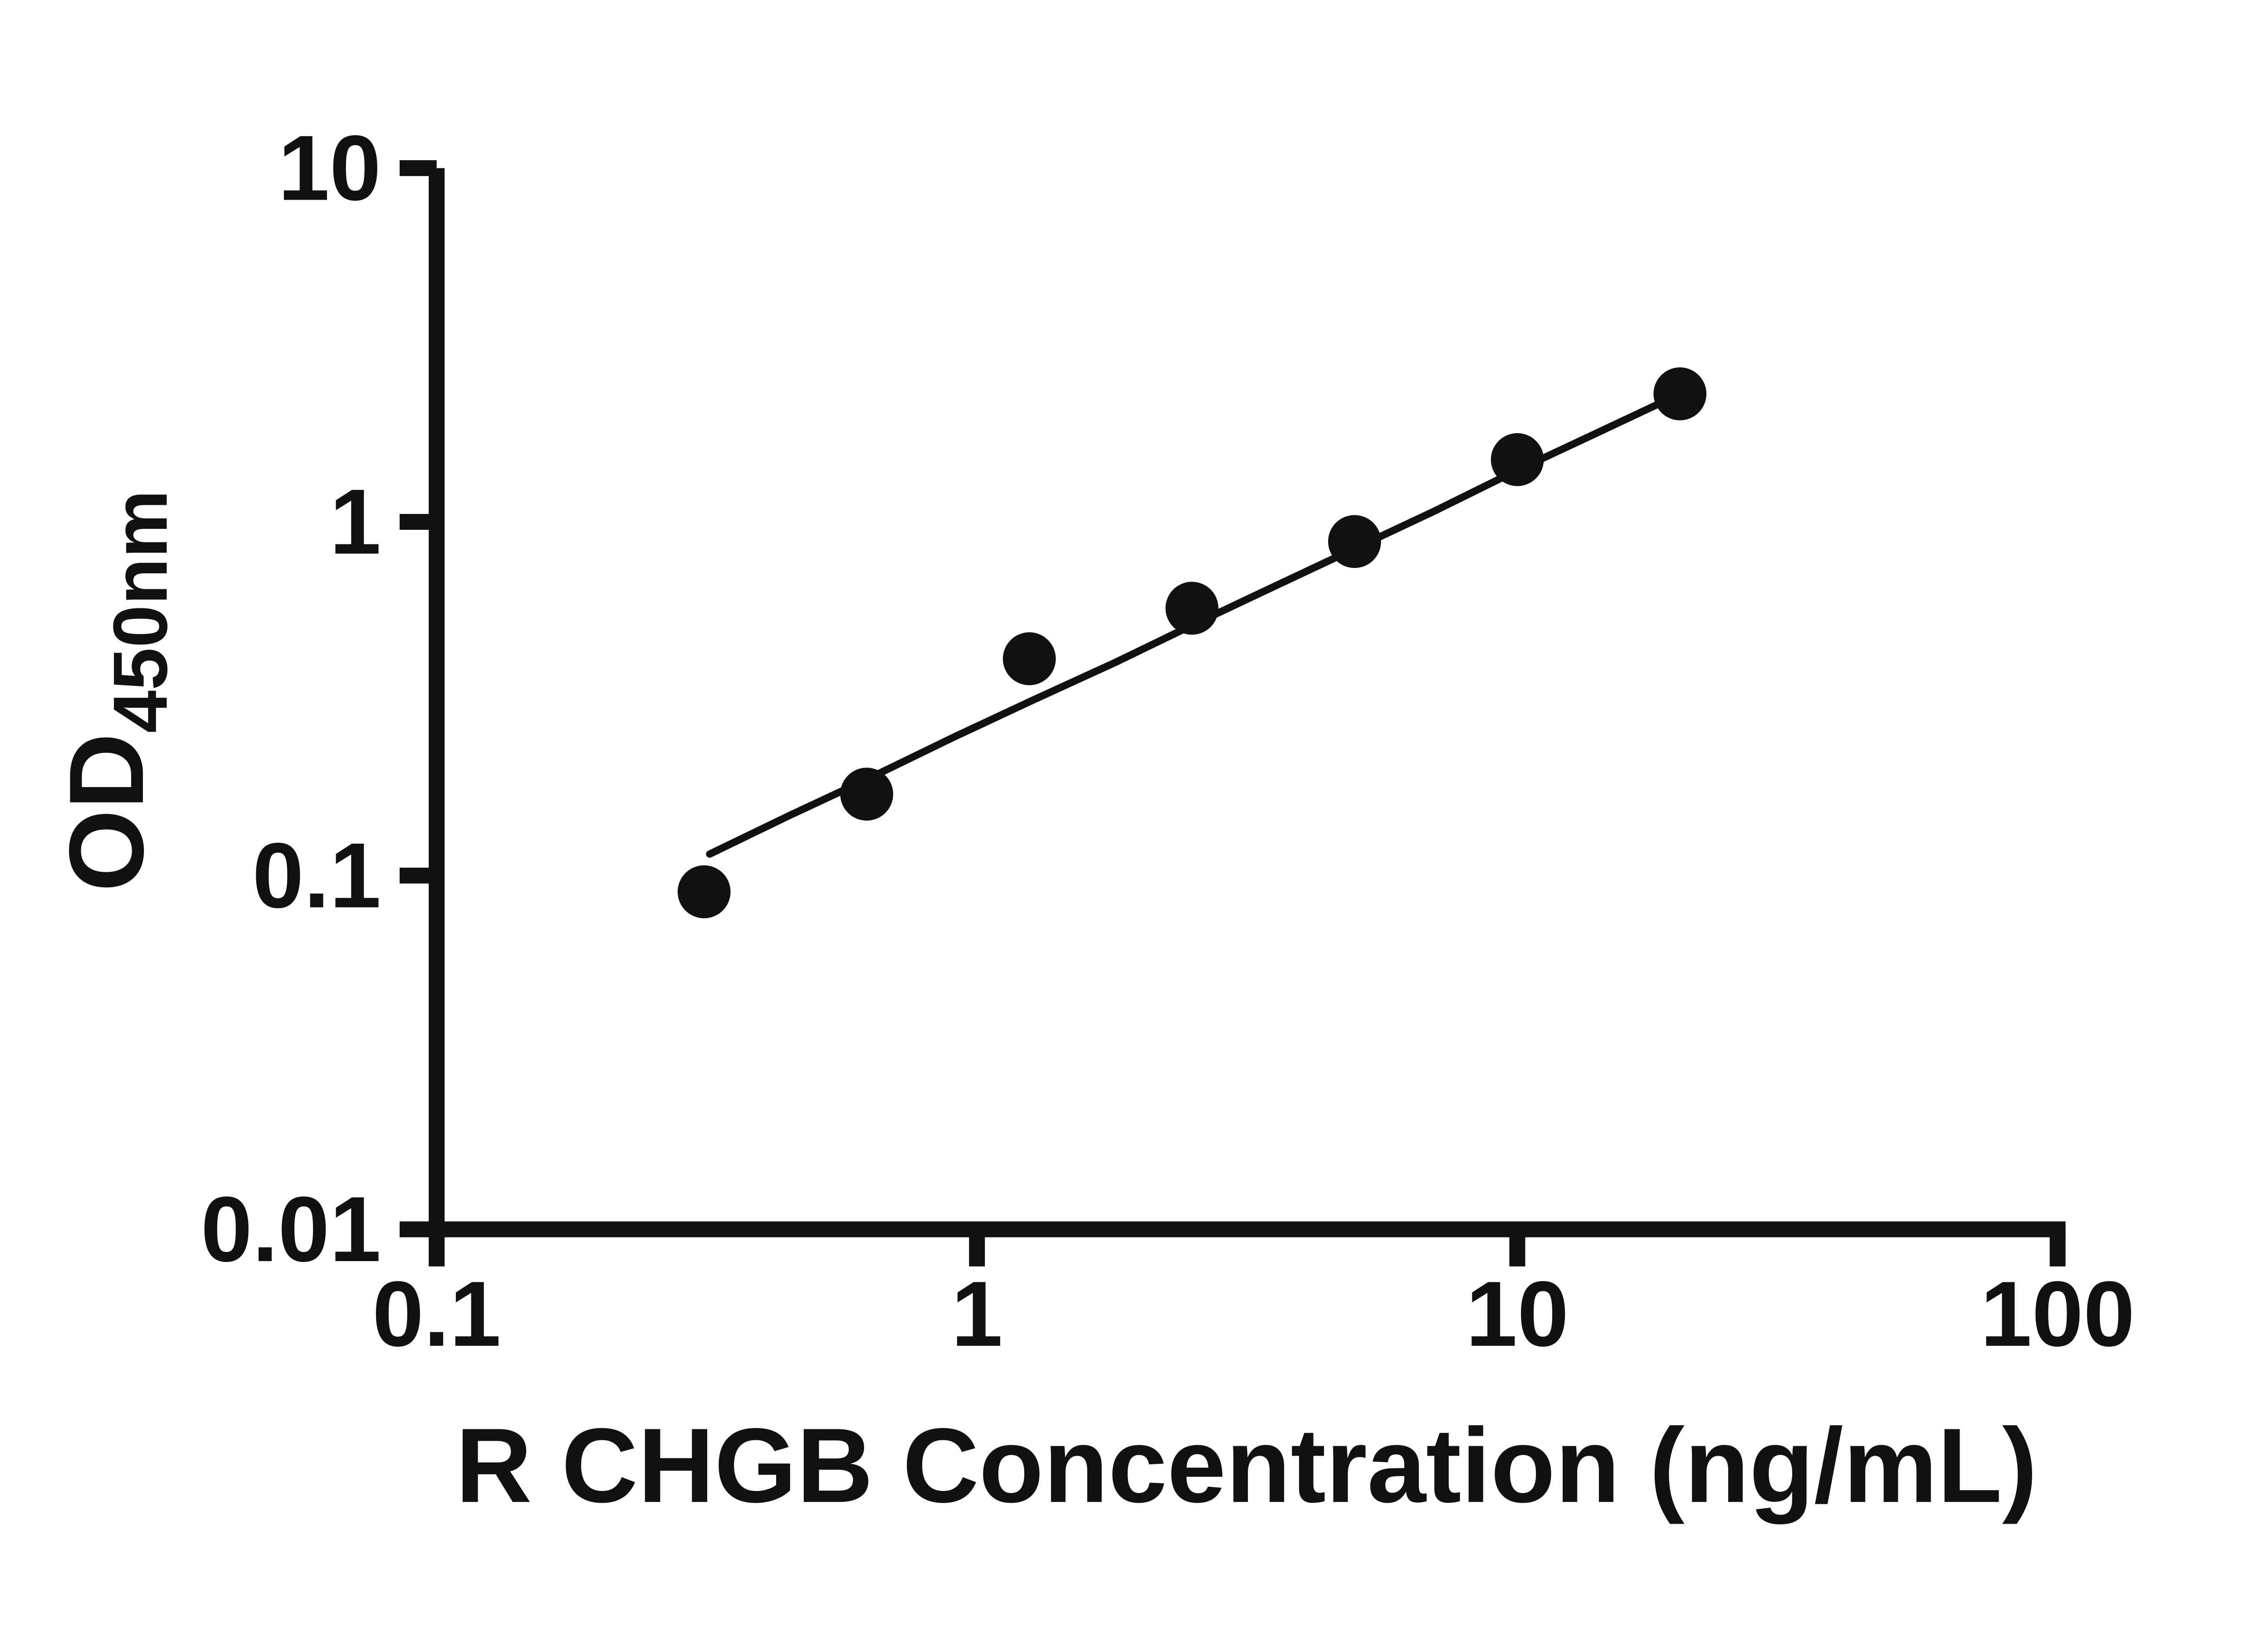 The width and height of the screenshot is (2268, 1633). Describe the element at coordinates (107, 812) in the screenshot. I see `y-axis-title-main: OD` at that location.